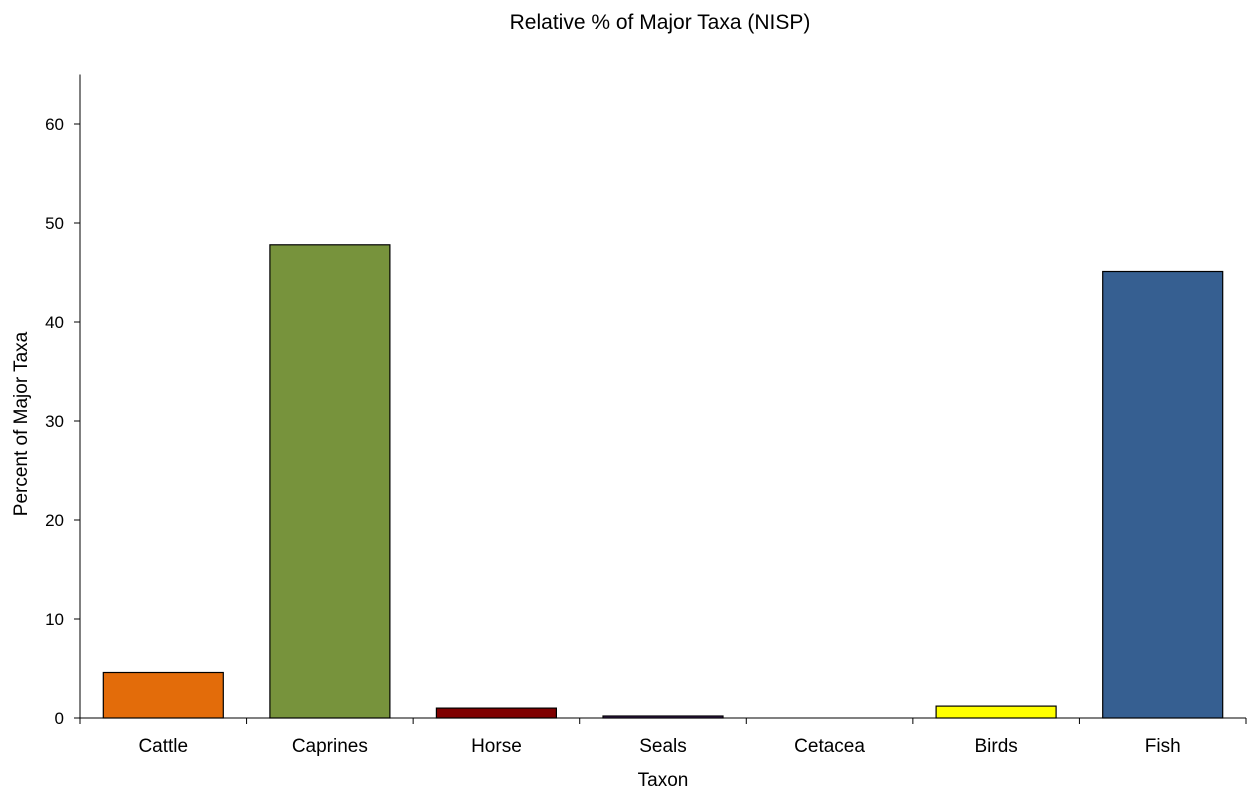  Describe the element at coordinates (54, 619) in the screenshot. I see `y-tick-label: 10` at that location.